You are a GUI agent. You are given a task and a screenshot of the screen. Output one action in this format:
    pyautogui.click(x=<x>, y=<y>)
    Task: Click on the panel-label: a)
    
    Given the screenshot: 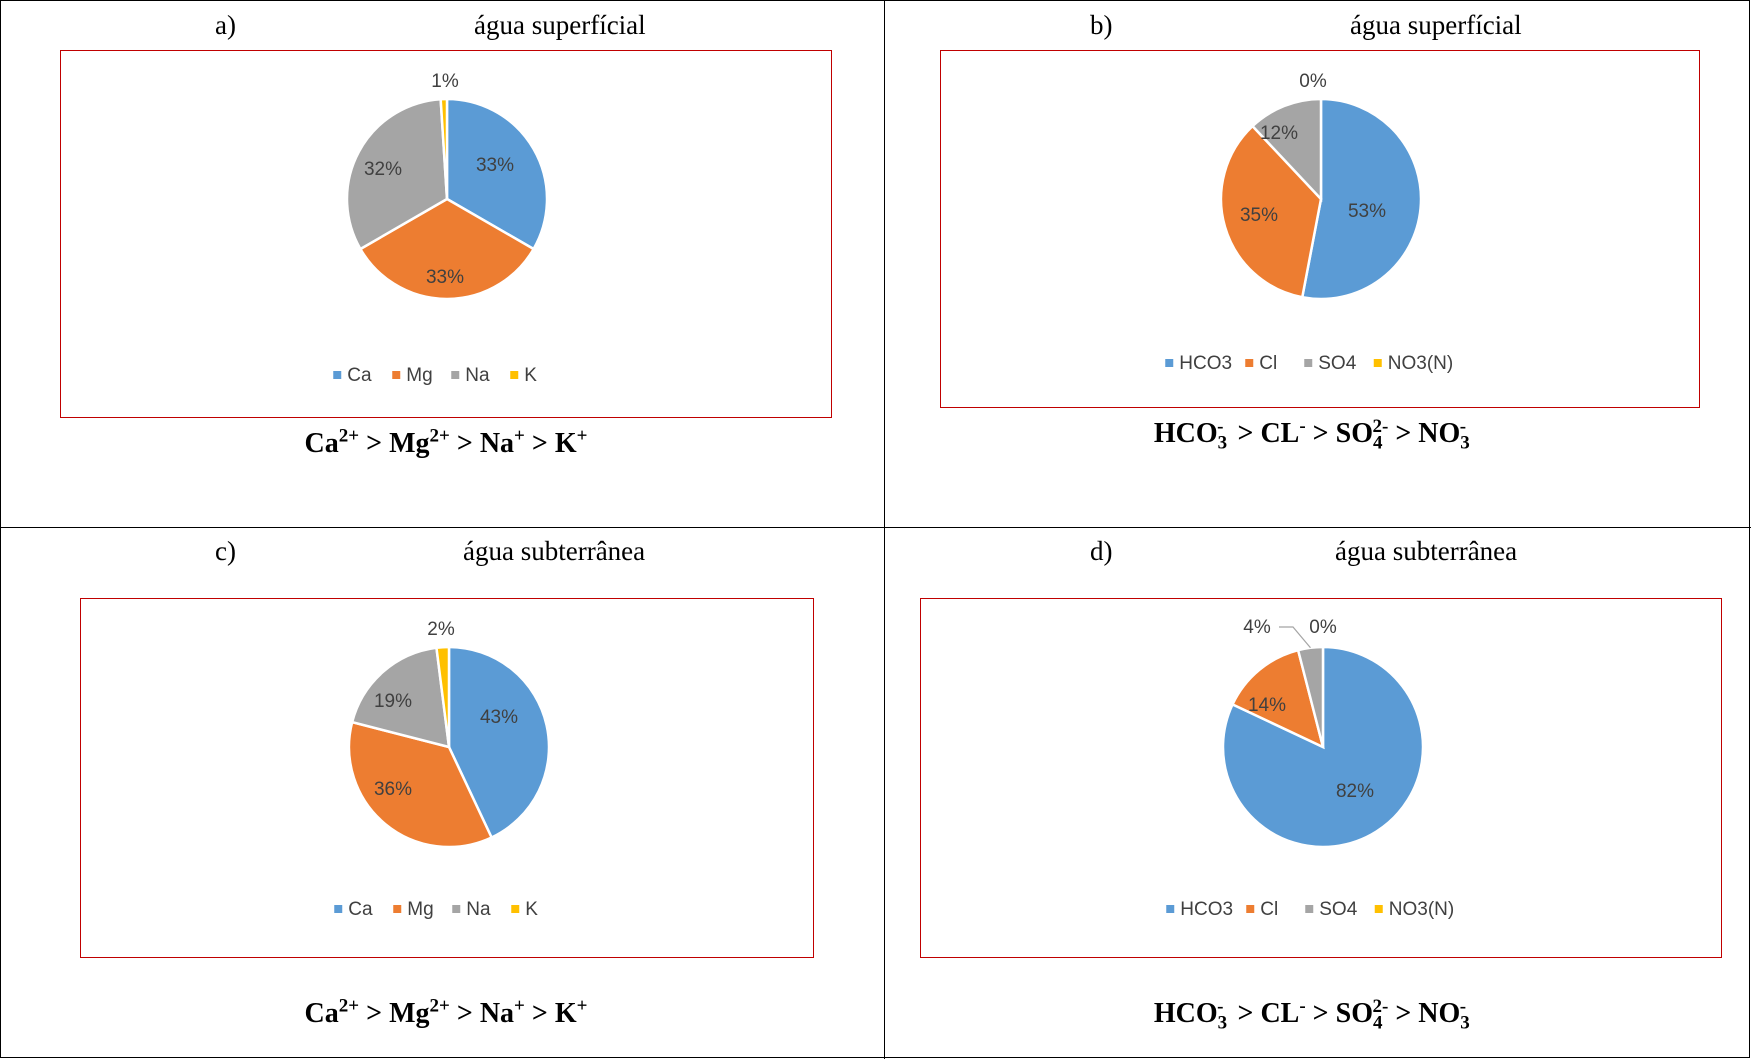 What is the action you would take?
    pyautogui.click(x=225, y=25)
    